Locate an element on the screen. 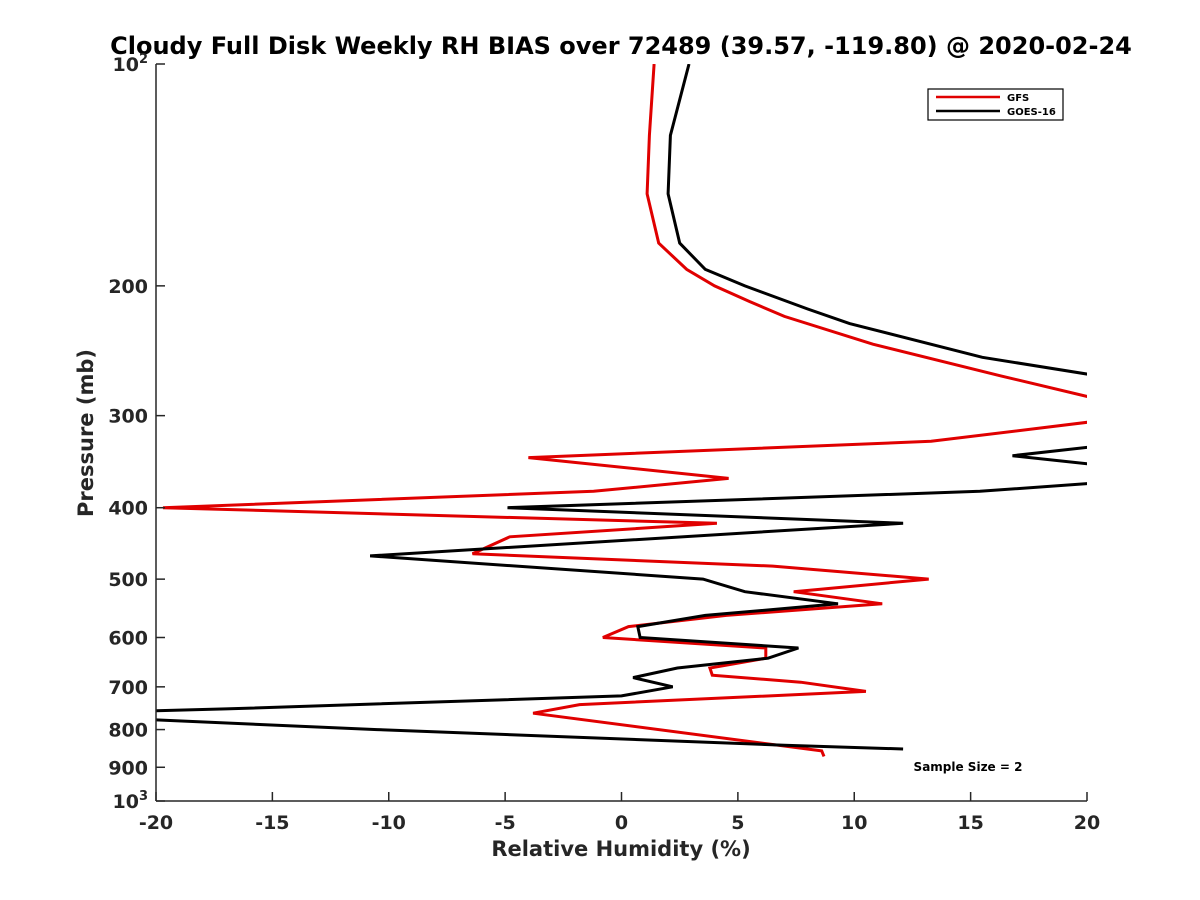  y-axis-label: Pressure (mb) is located at coordinates (86, 433).